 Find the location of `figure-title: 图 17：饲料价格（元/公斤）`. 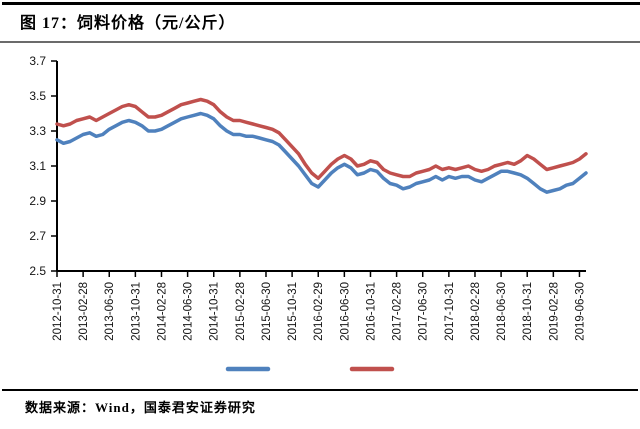

figure-title: 图 17：饲料价格（元/公斤） is located at coordinates (128, 23).